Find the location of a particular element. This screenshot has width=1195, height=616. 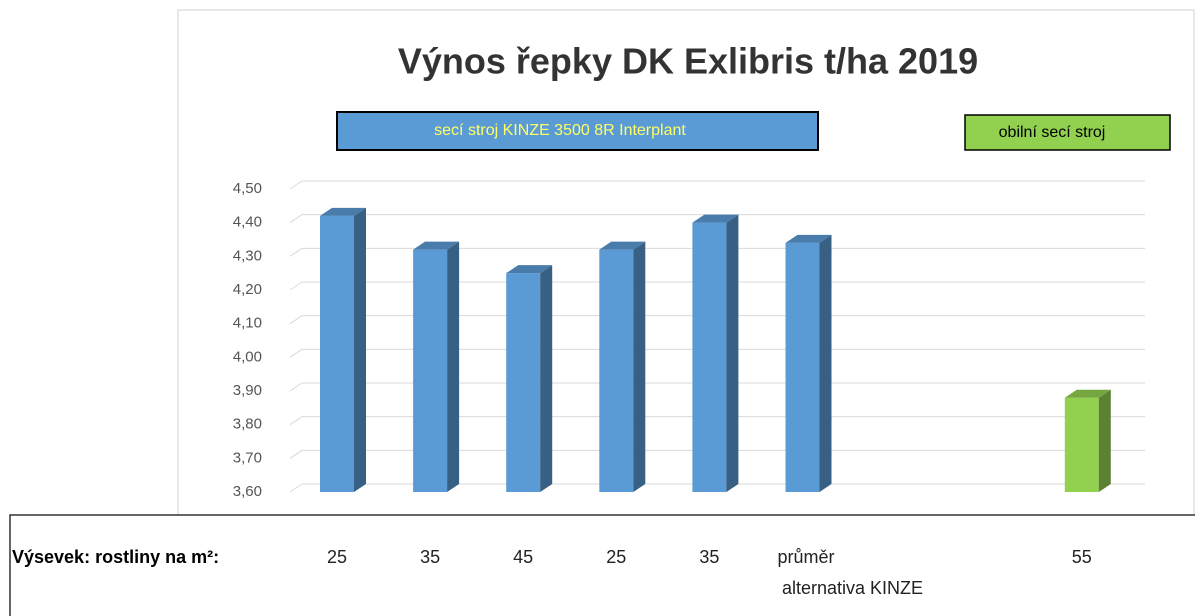

legend-label: secí stroj KINZE 3500 8R Interplant is located at coordinates (560, 130).